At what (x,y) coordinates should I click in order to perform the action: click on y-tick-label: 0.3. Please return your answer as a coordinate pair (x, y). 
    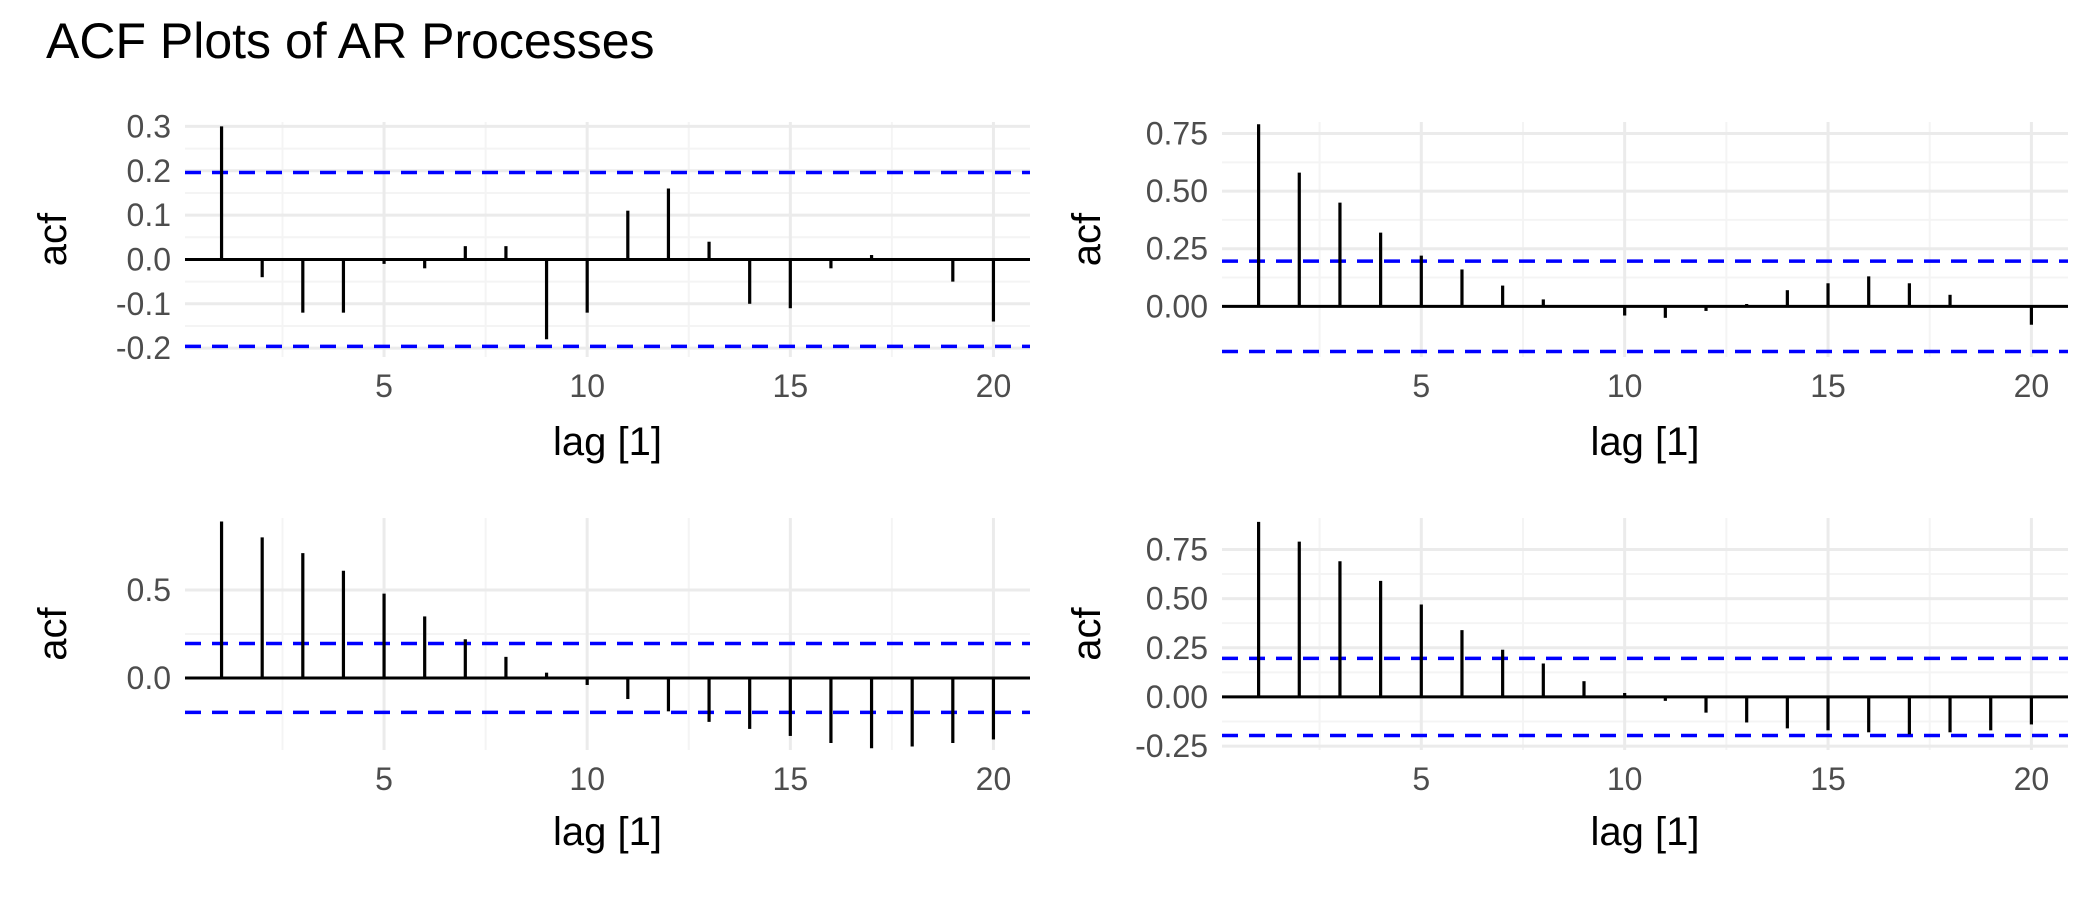
    Looking at the image, I should click on (149, 126).